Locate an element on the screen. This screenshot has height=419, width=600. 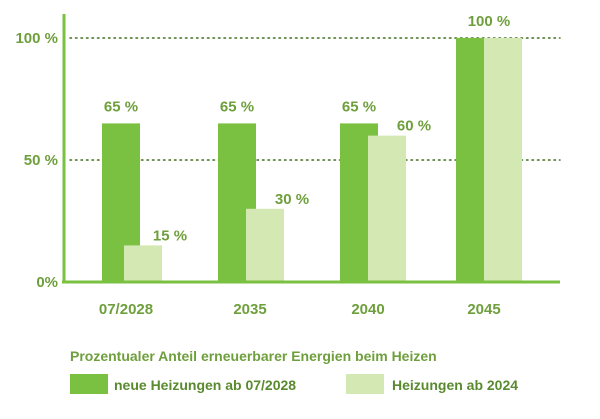
legend-swatch-heating-2024 is located at coordinates (365, 384).